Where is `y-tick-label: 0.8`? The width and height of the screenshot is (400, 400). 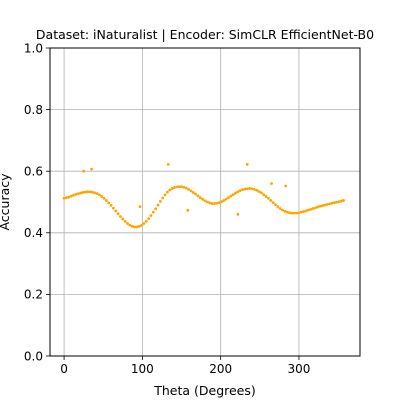
y-tick-label: 0.8 is located at coordinates (33, 110).